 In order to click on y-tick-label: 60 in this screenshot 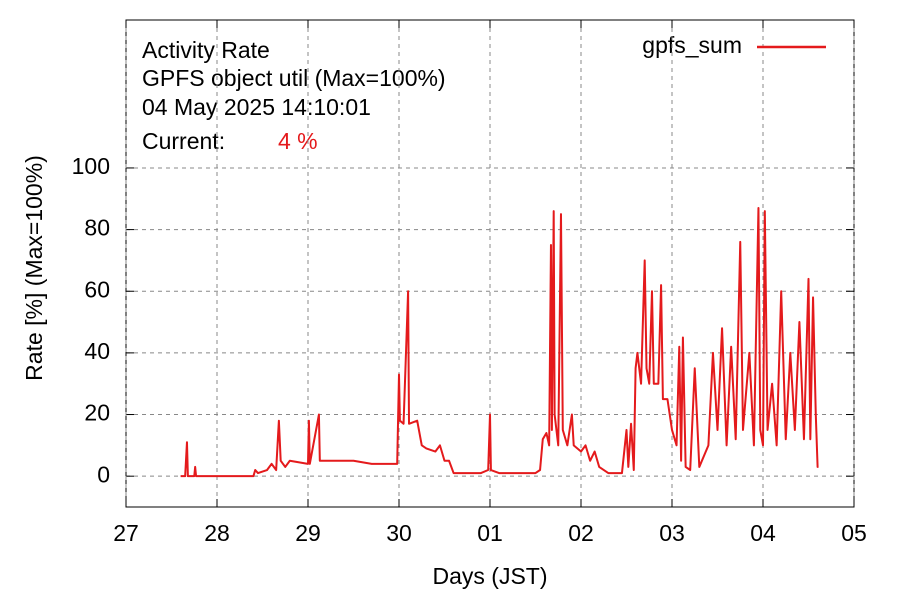, I will do `click(97, 289)`.